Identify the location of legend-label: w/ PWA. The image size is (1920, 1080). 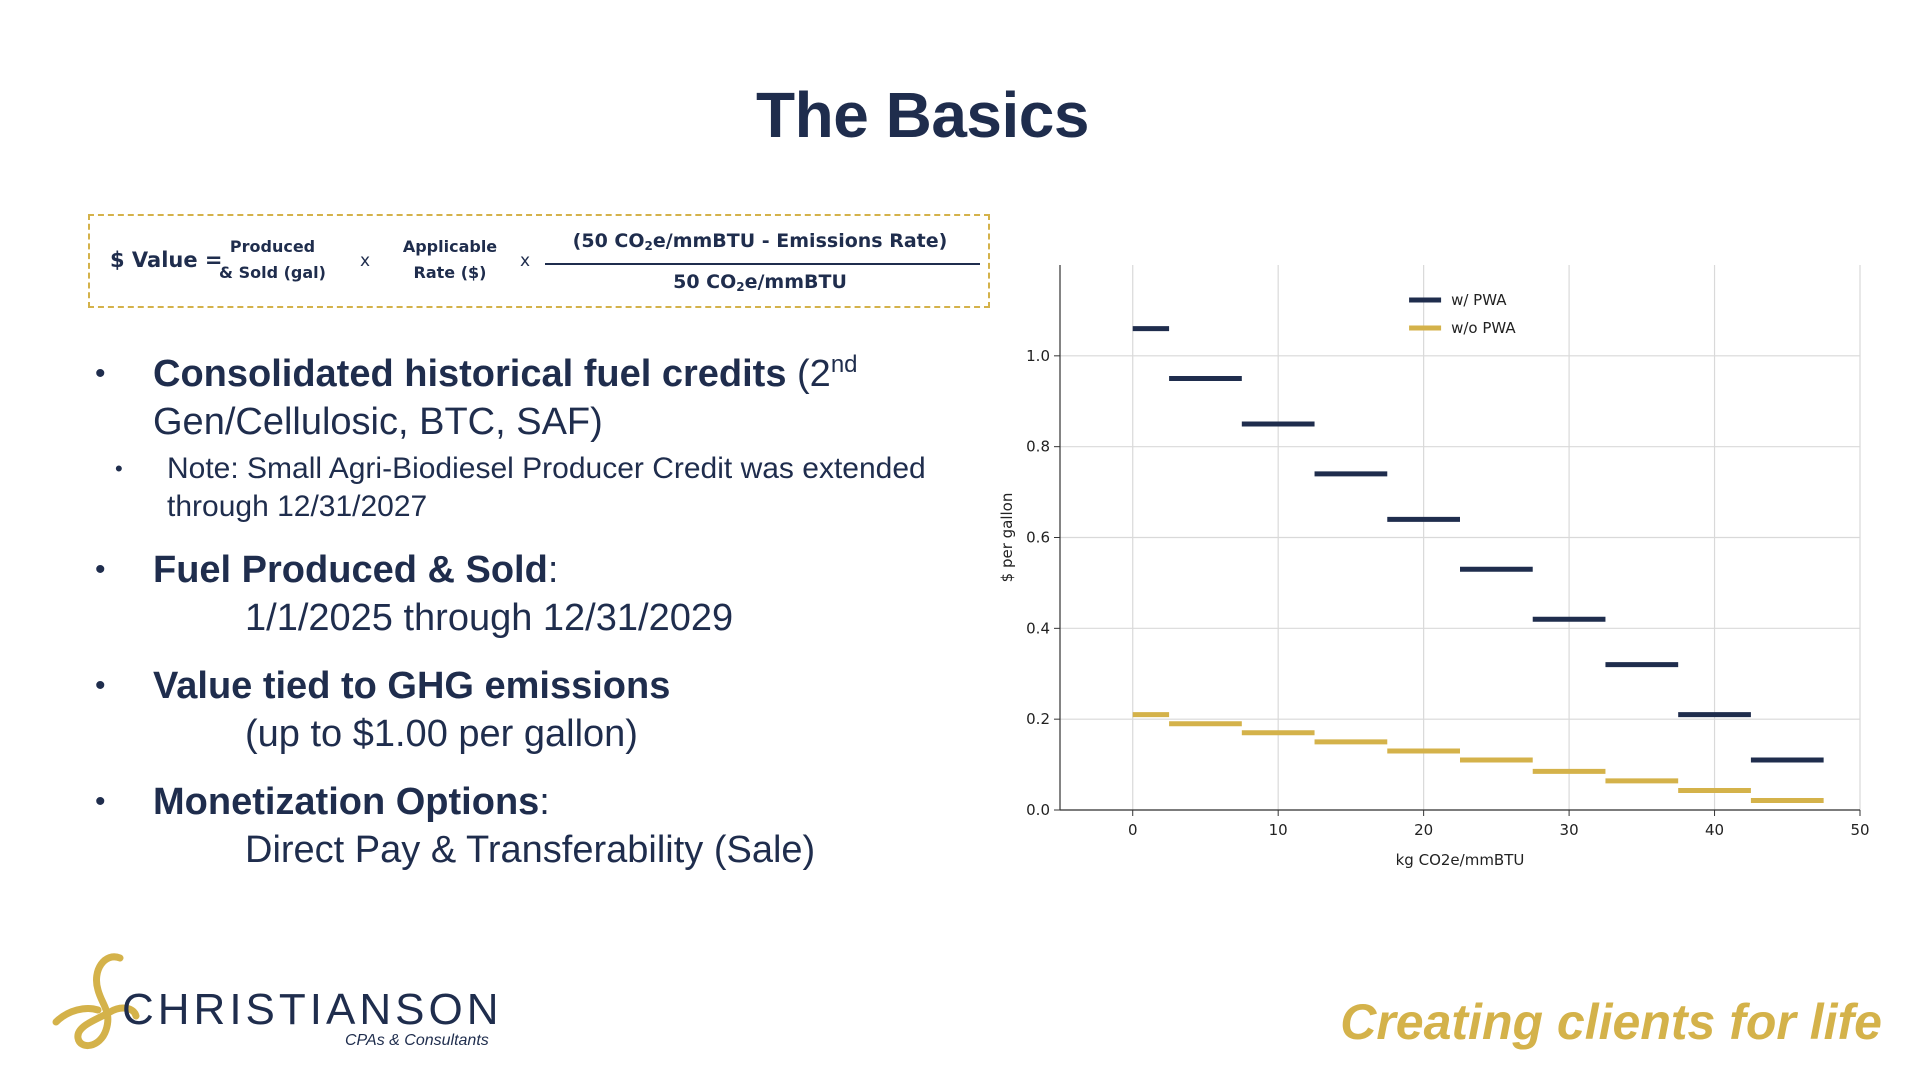
(1479, 300).